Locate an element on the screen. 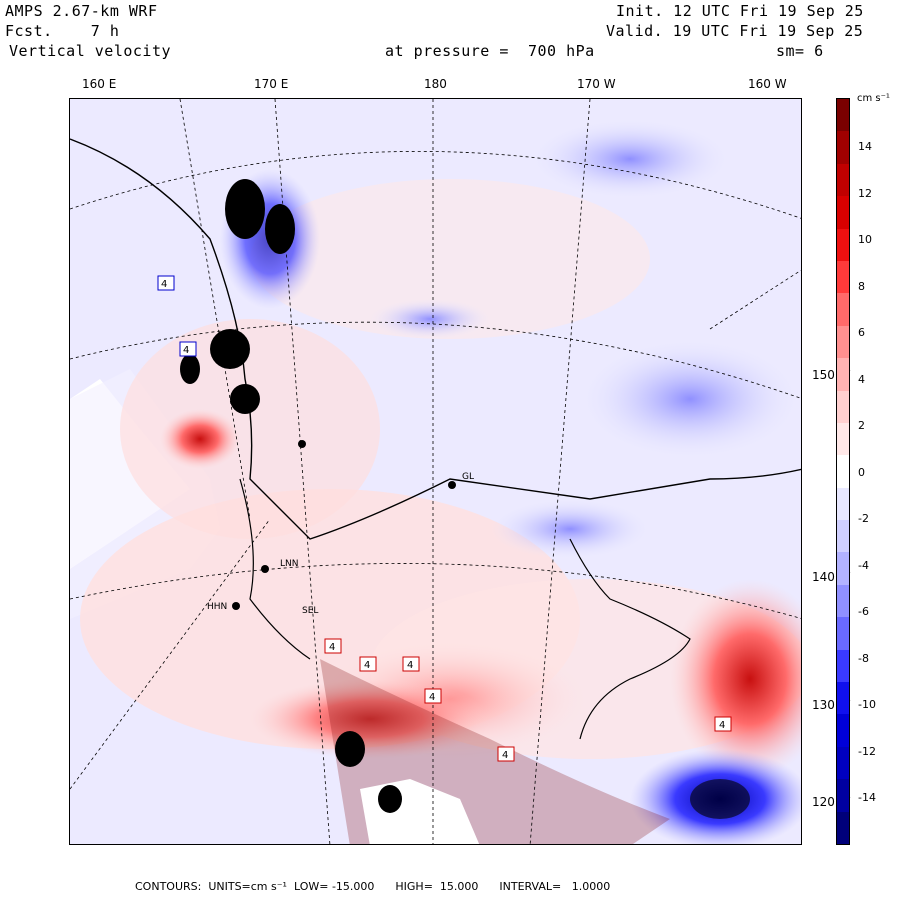  lon-label-180: 180 is located at coordinates (435, 84).